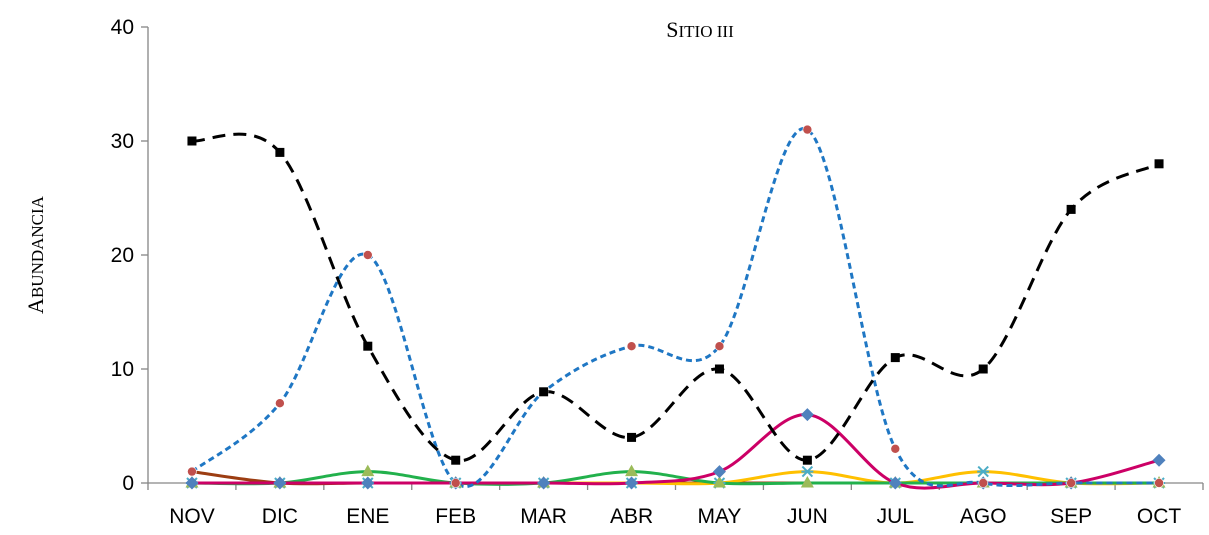 The image size is (1209, 535). I want to click on x-tick-label: ABR, so click(631, 516).